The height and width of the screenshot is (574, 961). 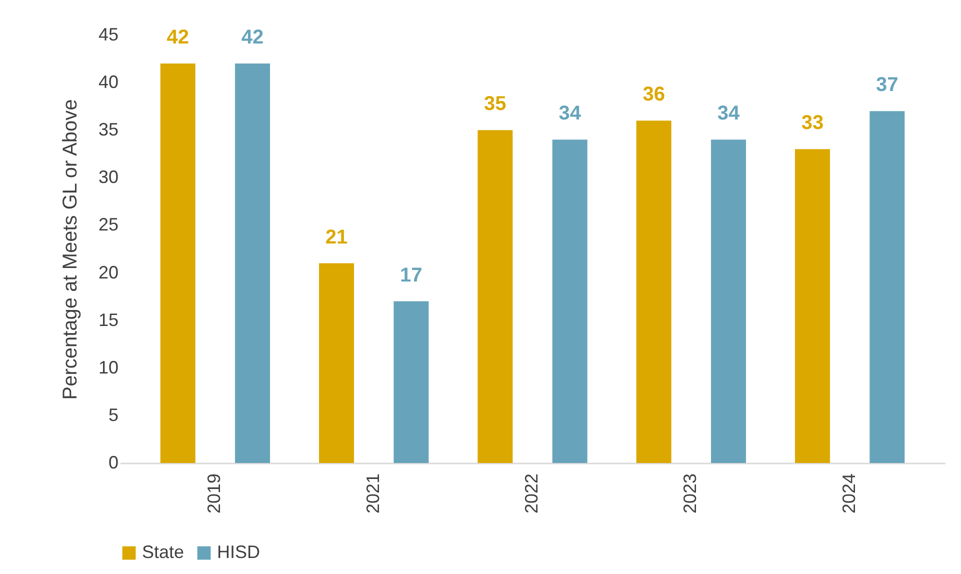 I want to click on legend-label: State, so click(x=163, y=552).